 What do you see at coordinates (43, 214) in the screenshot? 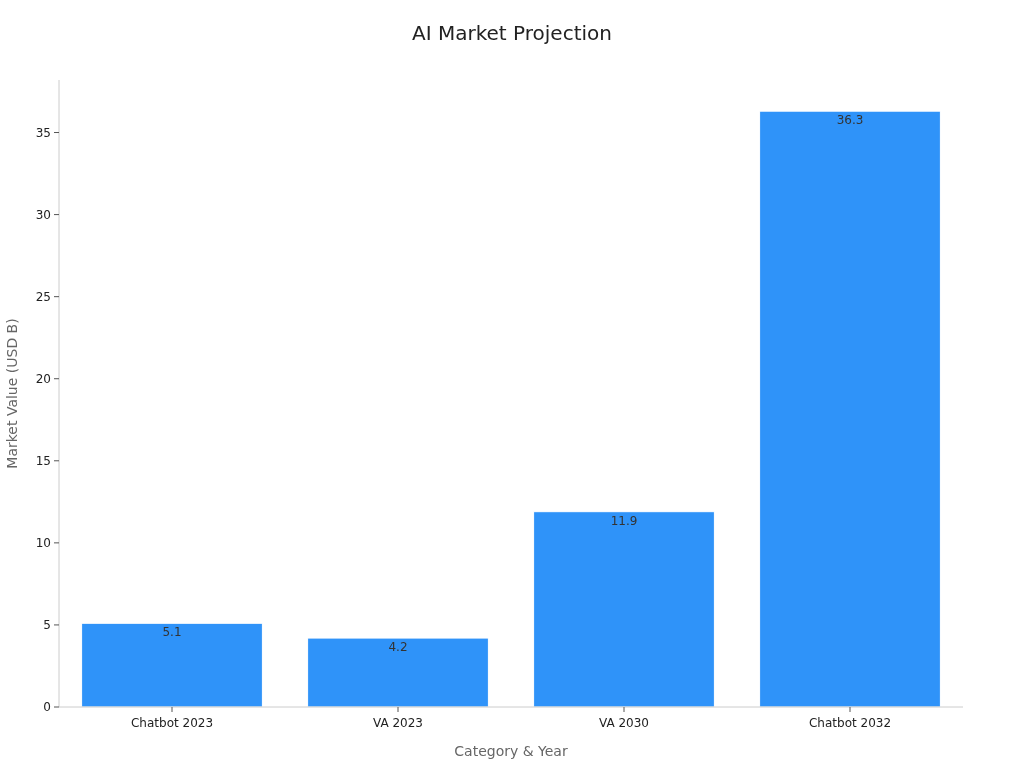
I see `y-tick-label: 30` at bounding box center [43, 214].